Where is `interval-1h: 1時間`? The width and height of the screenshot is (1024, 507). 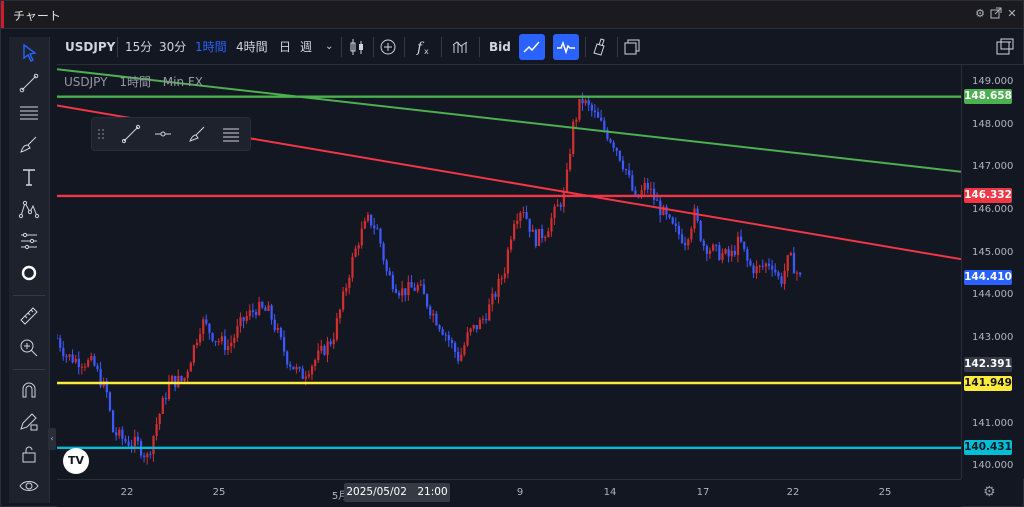
interval-1h: 1時間 is located at coordinates (211, 47).